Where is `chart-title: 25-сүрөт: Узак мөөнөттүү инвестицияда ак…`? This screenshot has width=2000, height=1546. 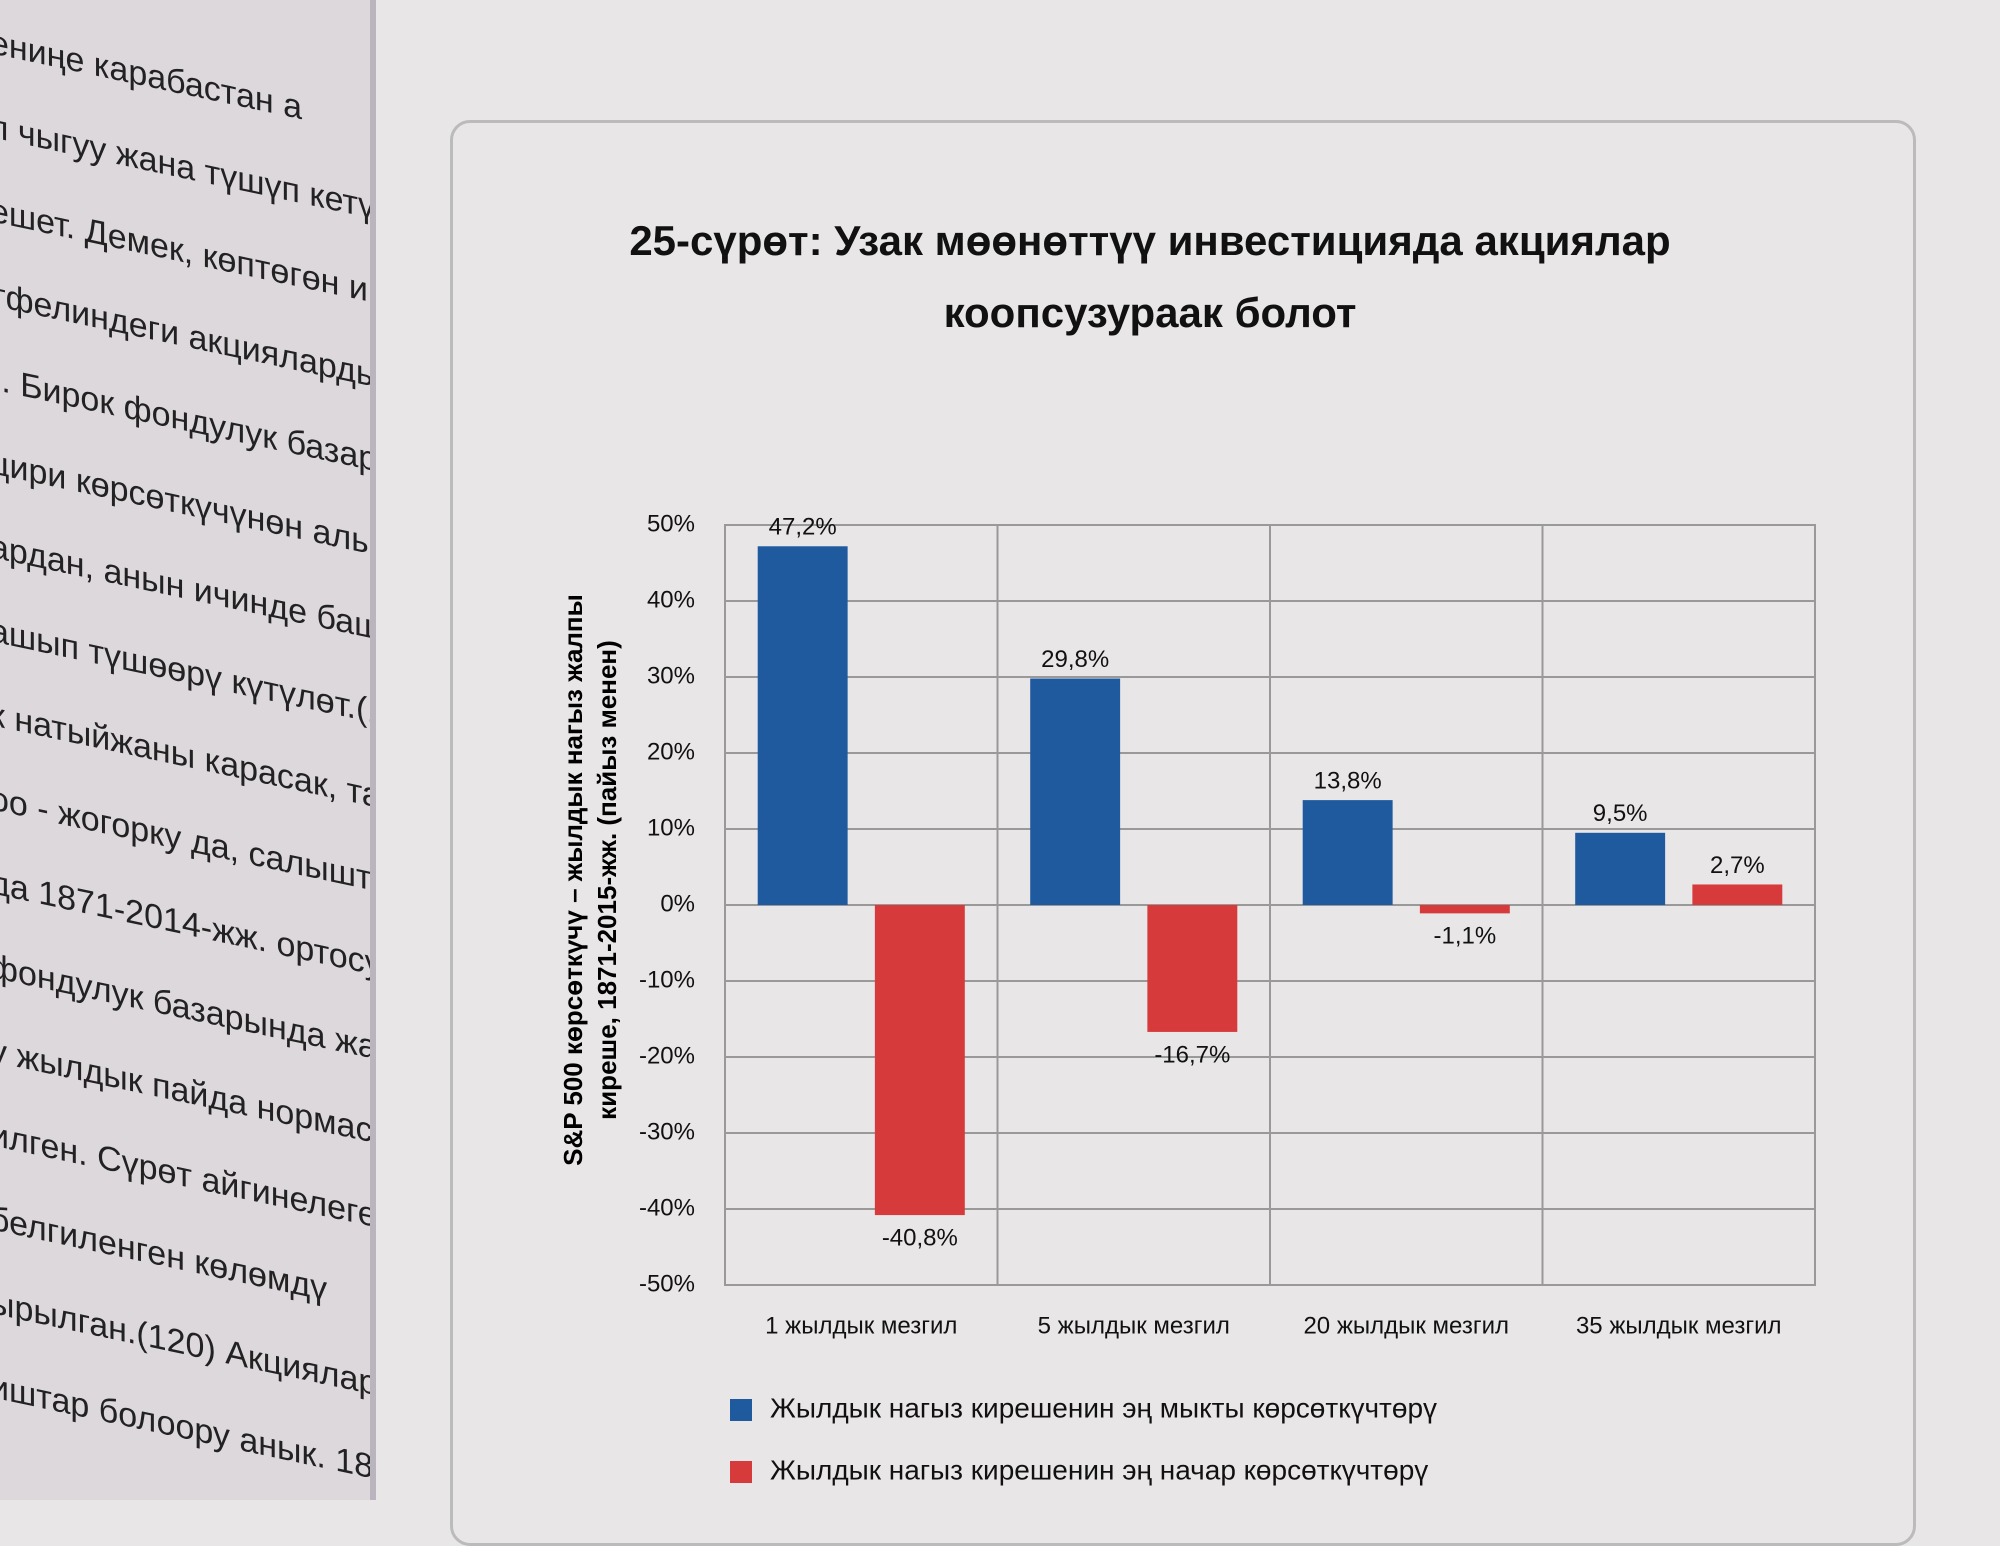 chart-title: 25-сүрөт: Узак мөөнөттүү инвестицияда ак… is located at coordinates (1150, 276).